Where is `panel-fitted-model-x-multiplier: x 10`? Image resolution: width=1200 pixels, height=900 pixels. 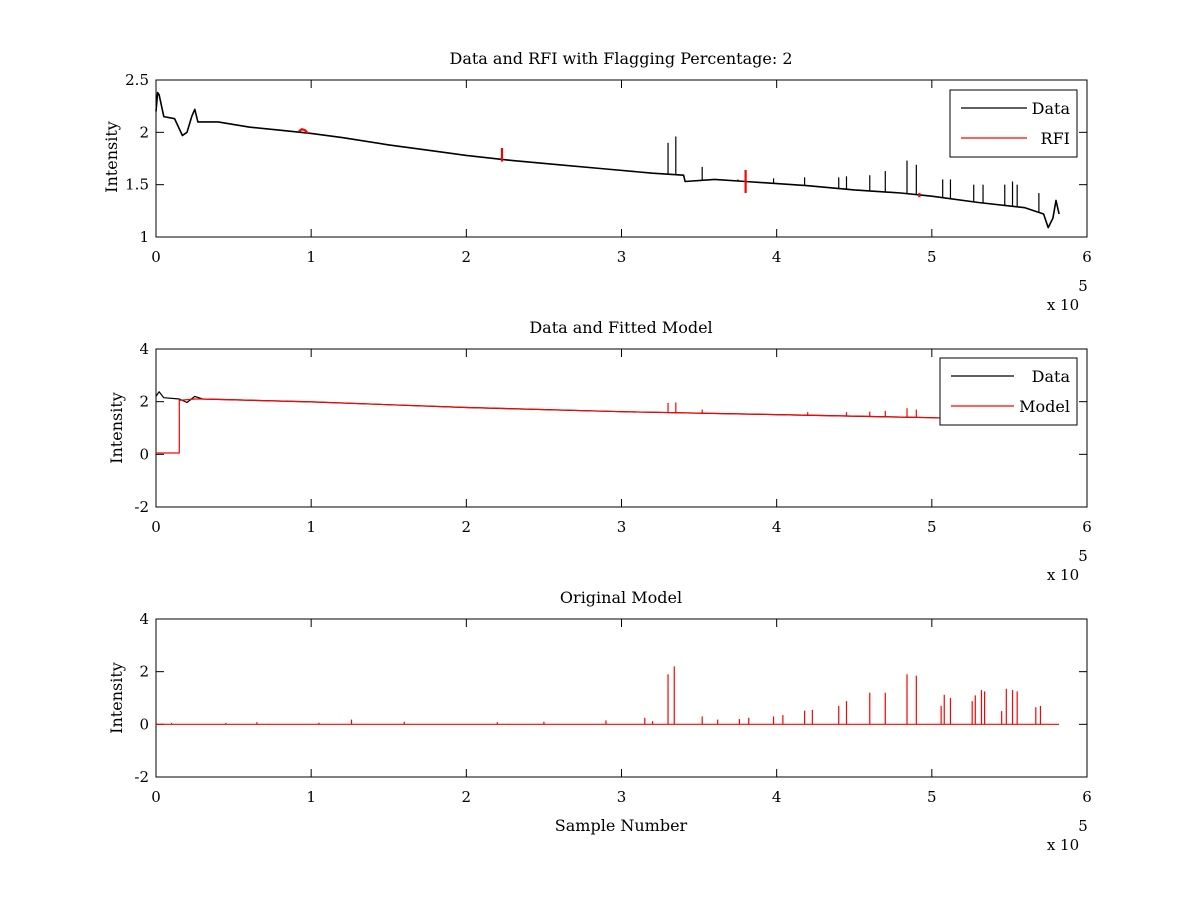 panel-fitted-model-x-multiplier: x 10 is located at coordinates (1063, 575).